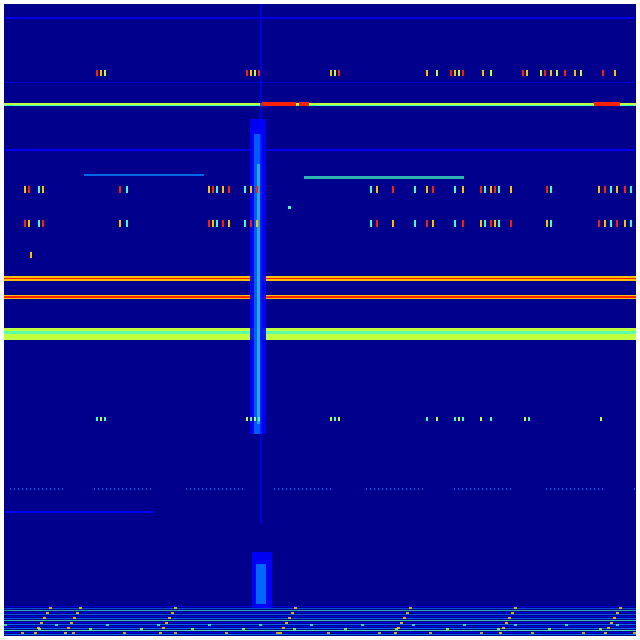 The height and width of the screenshot is (640, 640). I want to click on peak-segment, so click(283, 104).